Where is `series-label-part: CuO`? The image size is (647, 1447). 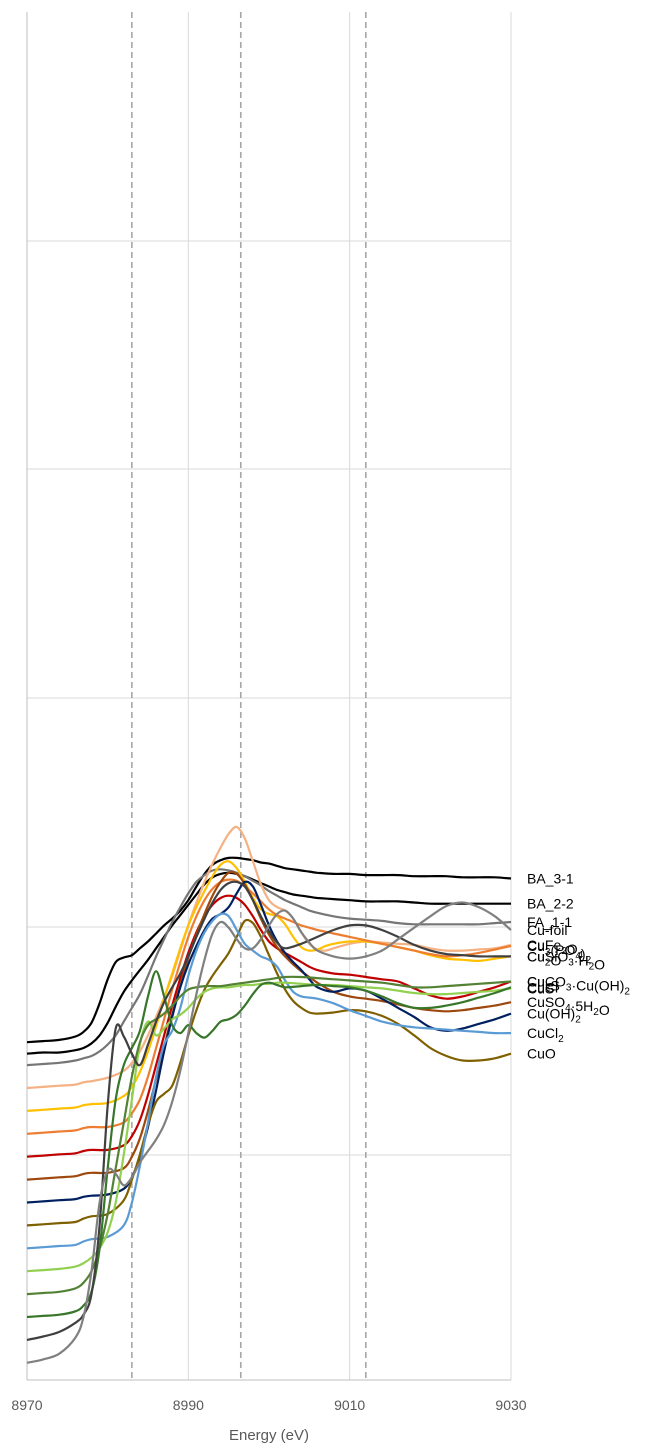
series-label-part: CuO is located at coordinates (541, 1054).